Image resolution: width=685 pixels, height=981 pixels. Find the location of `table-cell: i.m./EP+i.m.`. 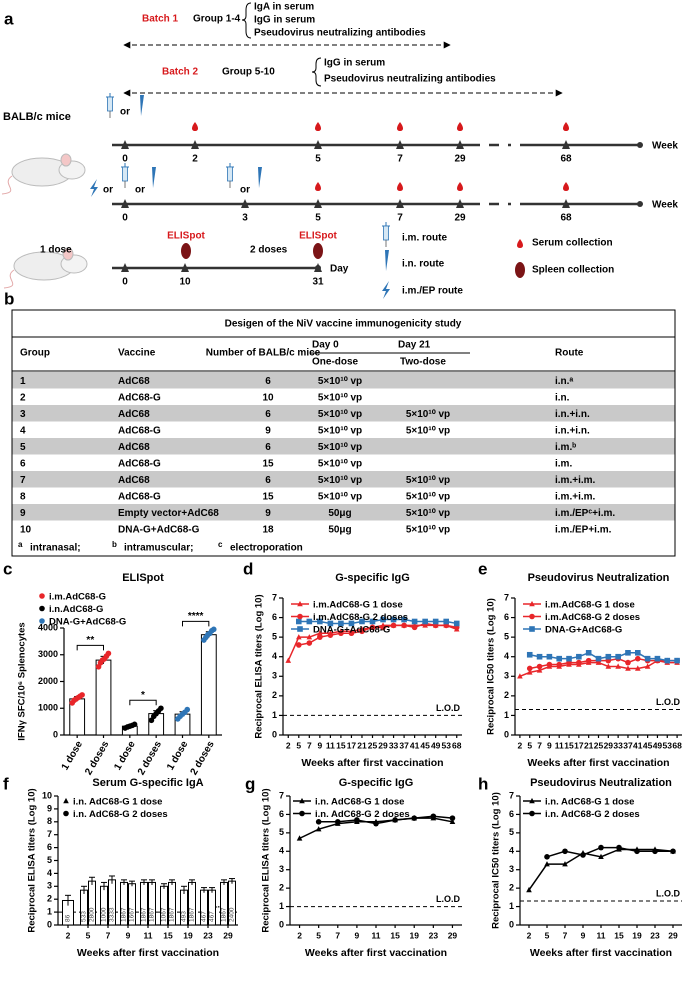

table-cell: i.m./EP+i.m. is located at coordinates (583, 529).